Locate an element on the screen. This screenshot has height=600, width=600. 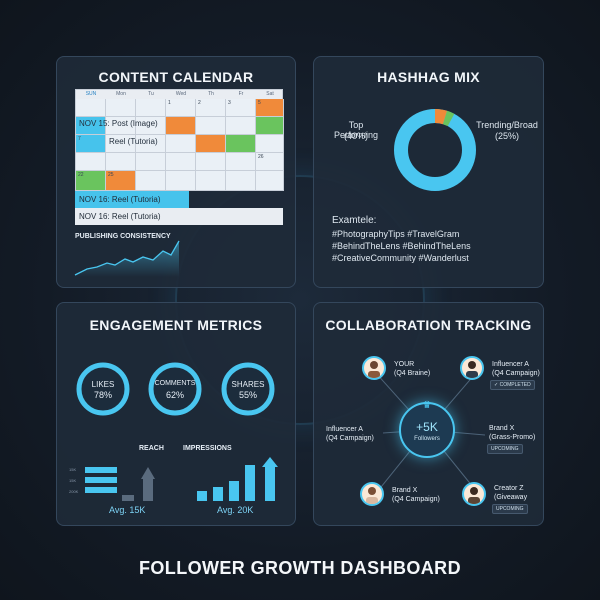
comments-ring: COMMENTS 62% is located at coordinates (175, 389).